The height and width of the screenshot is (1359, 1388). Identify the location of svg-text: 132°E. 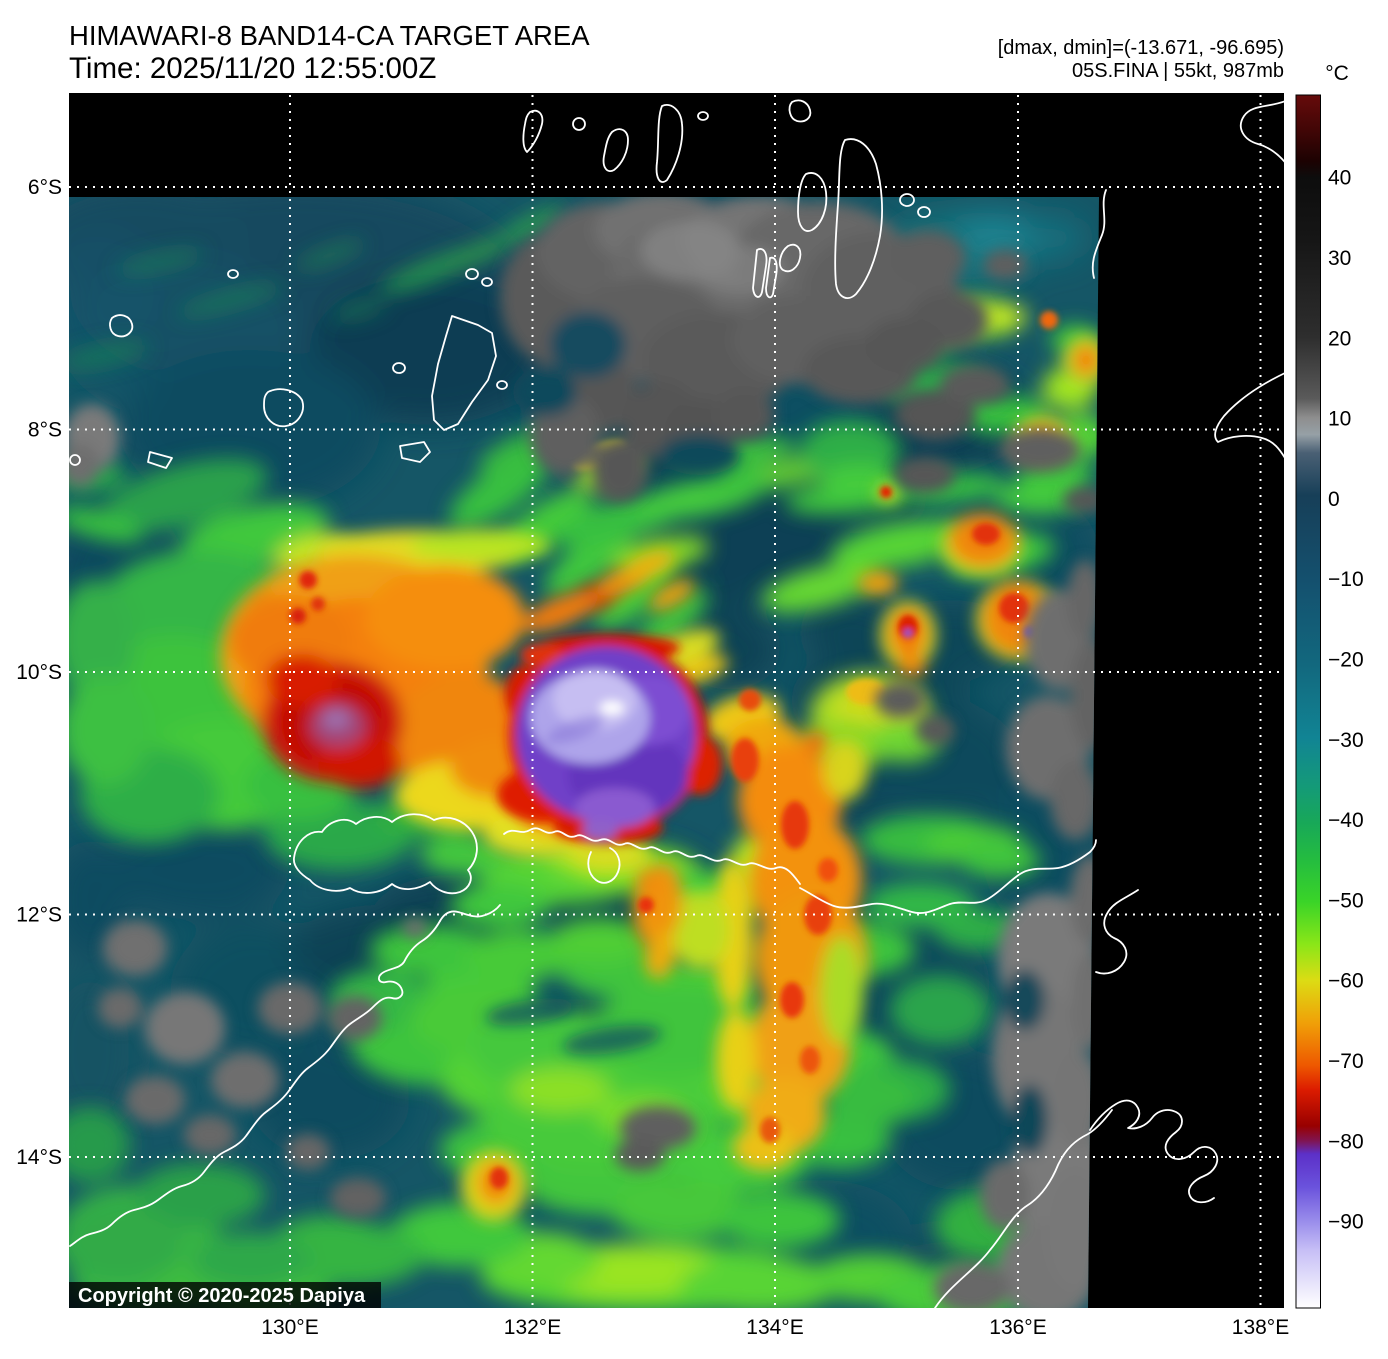
(532, 1327).